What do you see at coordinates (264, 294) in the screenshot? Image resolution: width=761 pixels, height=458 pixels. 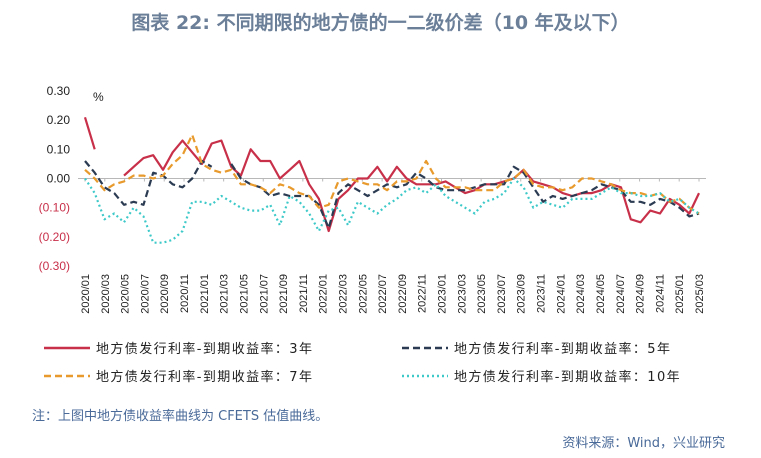 I see `x-tick-label: 2021/07` at bounding box center [264, 294].